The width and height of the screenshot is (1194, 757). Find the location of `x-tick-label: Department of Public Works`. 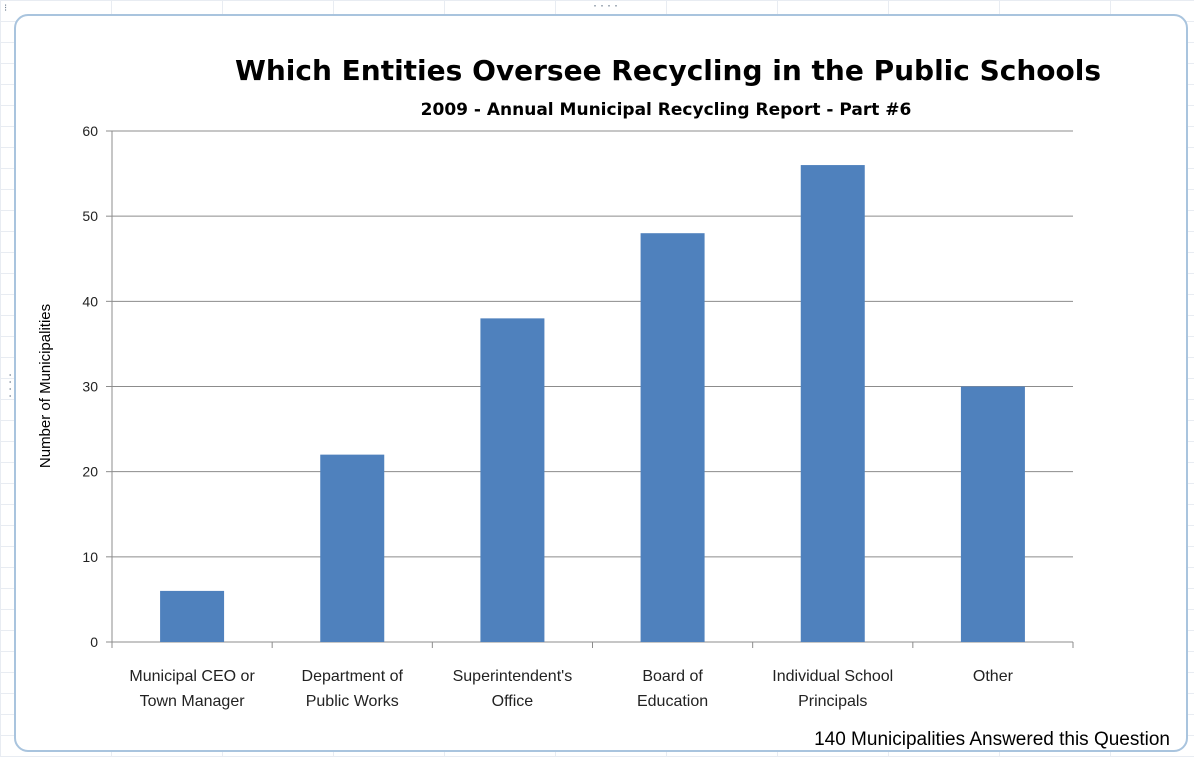

x-tick-label: Department of Public Works is located at coordinates (353, 689).